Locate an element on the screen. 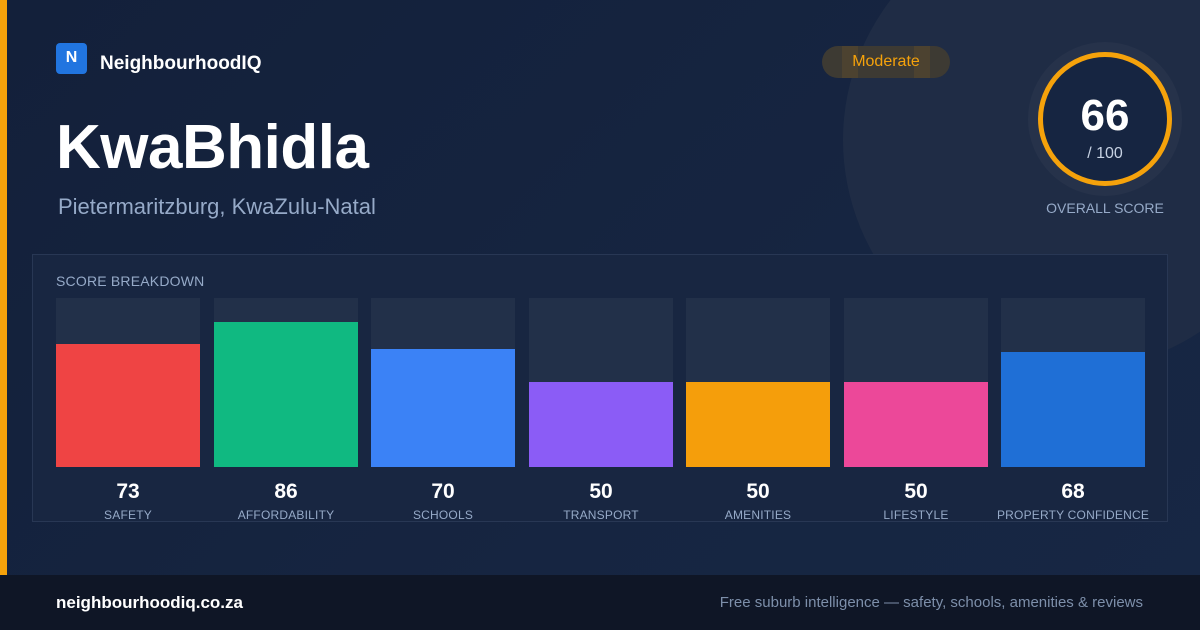 This screenshot has height=630, width=1200. rating-badge: Moderate is located at coordinates (886, 62).